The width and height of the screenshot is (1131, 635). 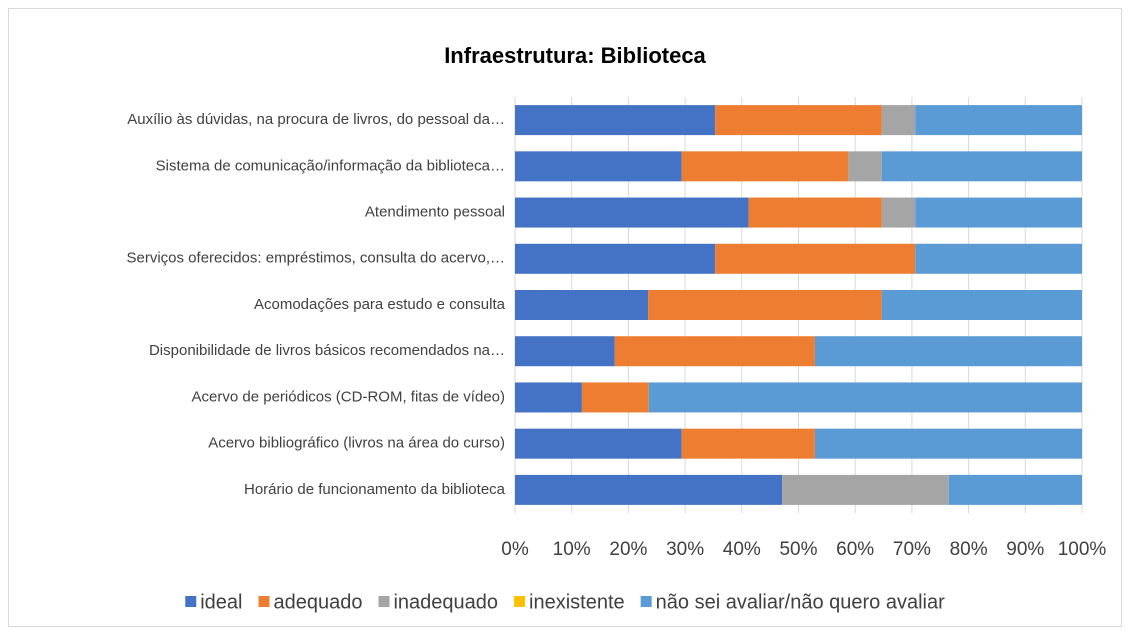 I want to click on x-tick-label: 0%, so click(x=515, y=549).